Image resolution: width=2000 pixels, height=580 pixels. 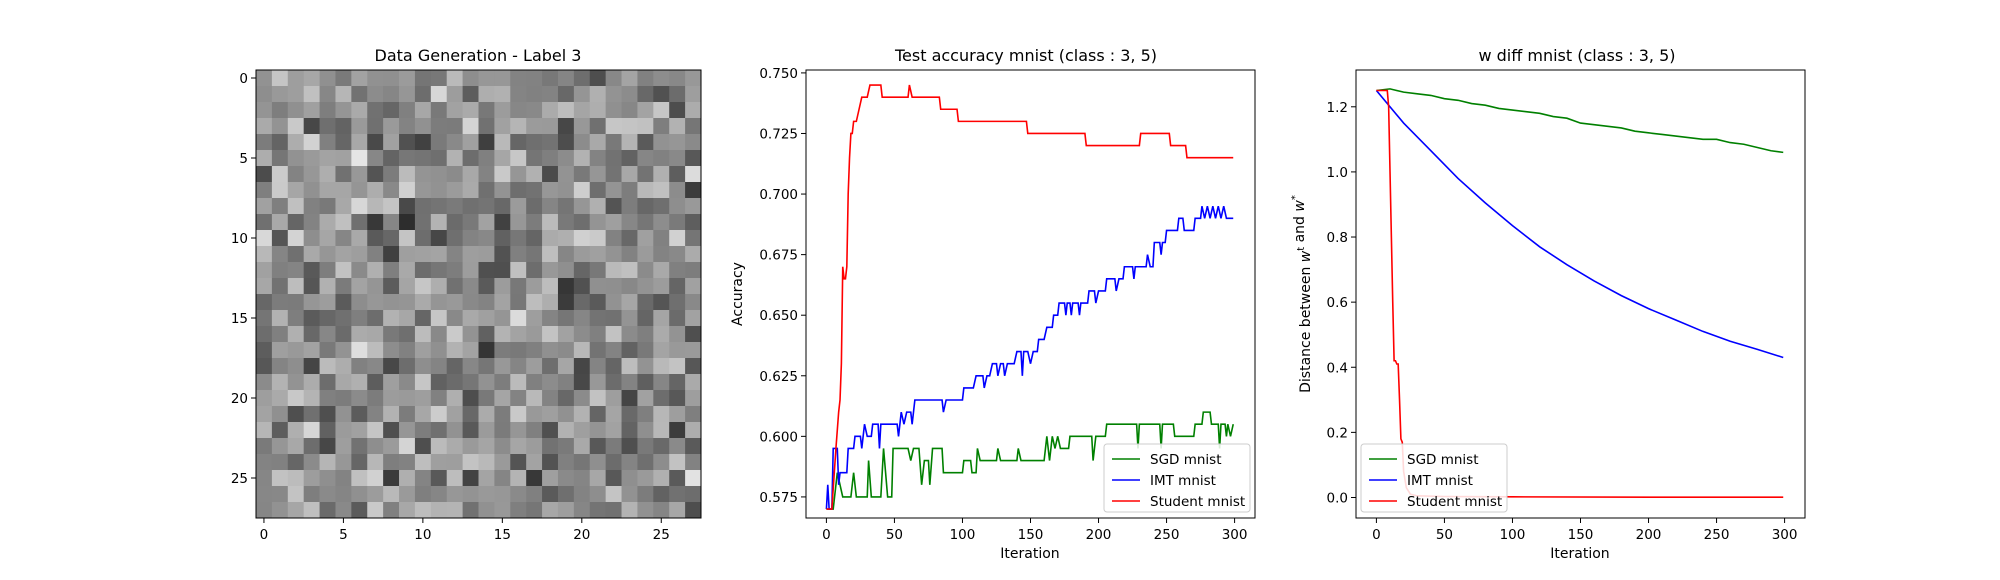 I want to click on heatmap-xtick-label: 0, so click(x=264, y=535).